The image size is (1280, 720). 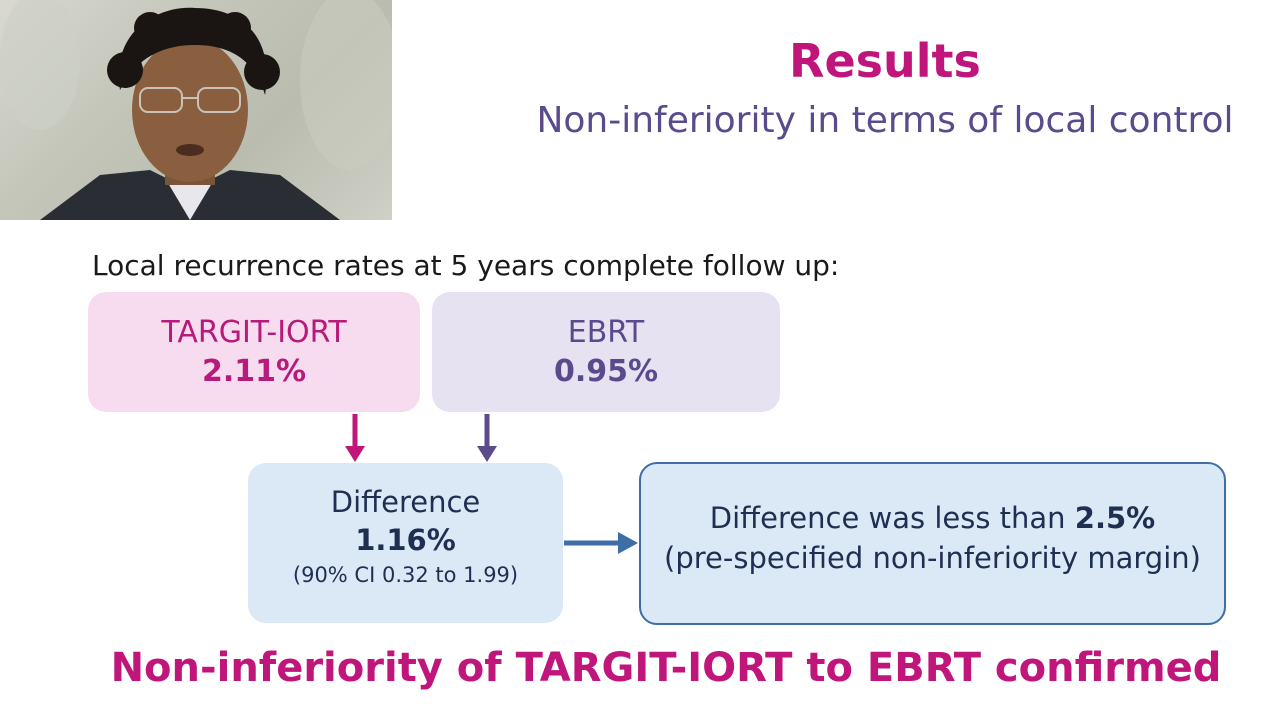 I want to click on ebrt-value: 0.95%, so click(x=606, y=371).